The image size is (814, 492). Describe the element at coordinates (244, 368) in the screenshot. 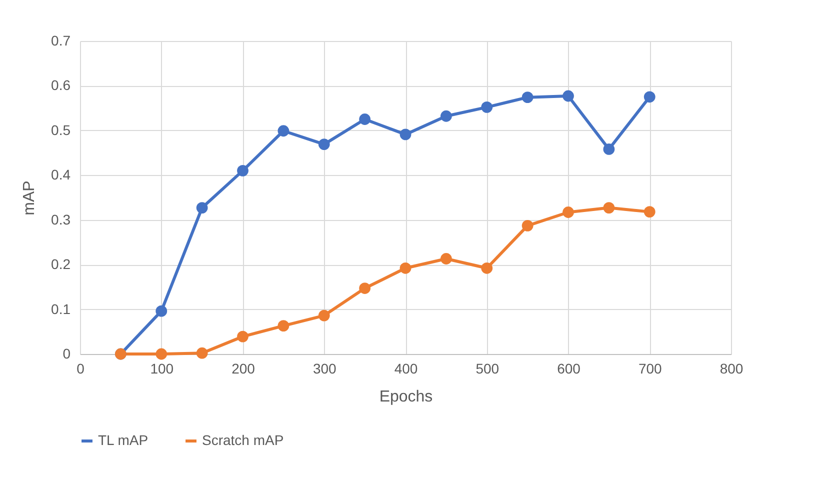

I see `x-tick-label: 200` at that location.